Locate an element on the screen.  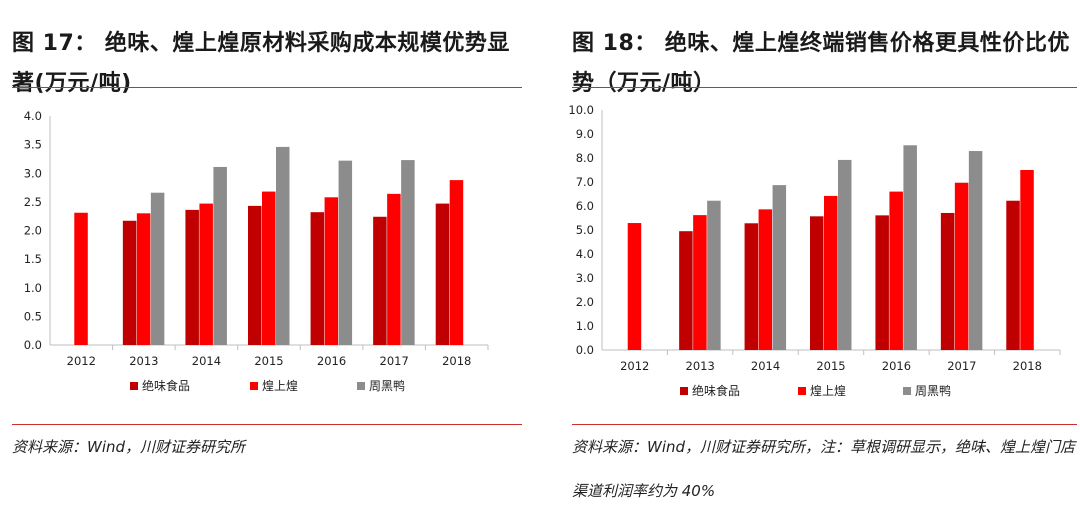
figure-title: 图 18： 绝味、煌上煌终端销售价格更具性价比优势（万元/吨） is located at coordinates (821, 63).